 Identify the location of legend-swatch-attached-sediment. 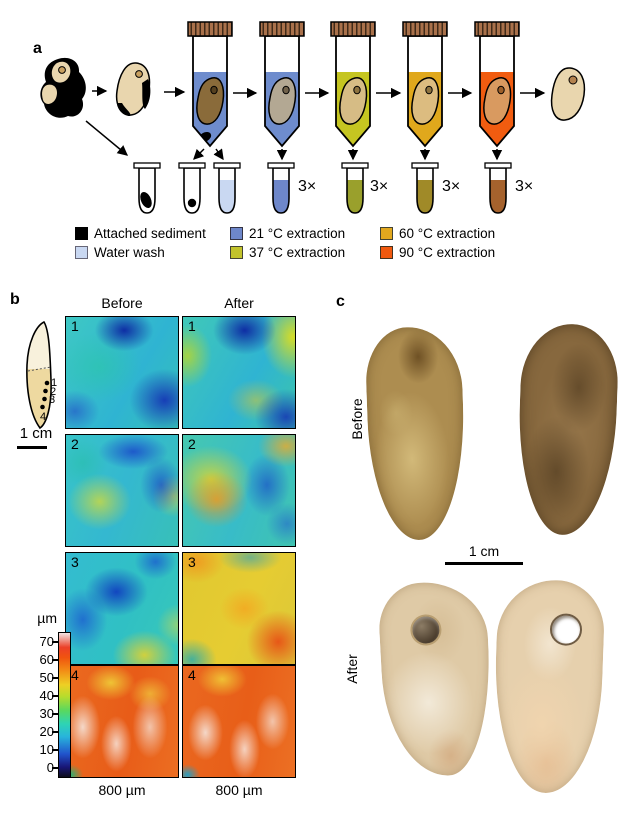
(81, 233).